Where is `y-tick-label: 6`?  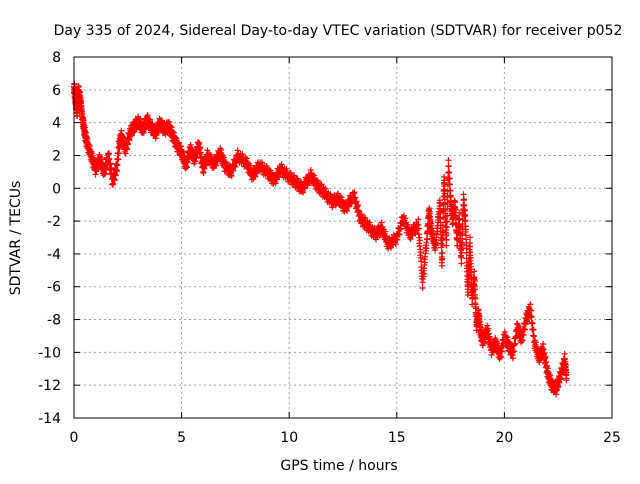
y-tick-label: 6 is located at coordinates (56, 91).